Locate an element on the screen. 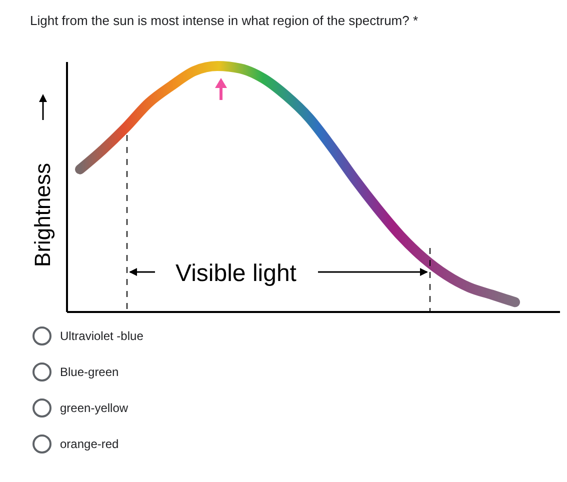 This screenshot has width=567, height=482. text: green-yellow is located at coordinates (94, 408).